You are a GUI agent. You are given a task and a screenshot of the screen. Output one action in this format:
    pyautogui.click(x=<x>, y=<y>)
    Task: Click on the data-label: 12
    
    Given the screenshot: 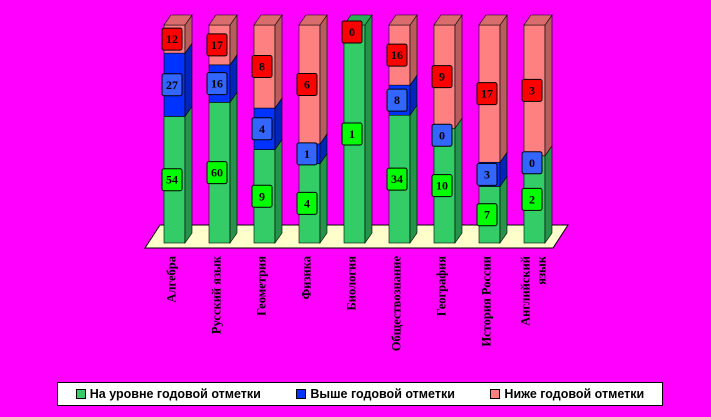 What is the action you would take?
    pyautogui.click(x=172, y=39)
    